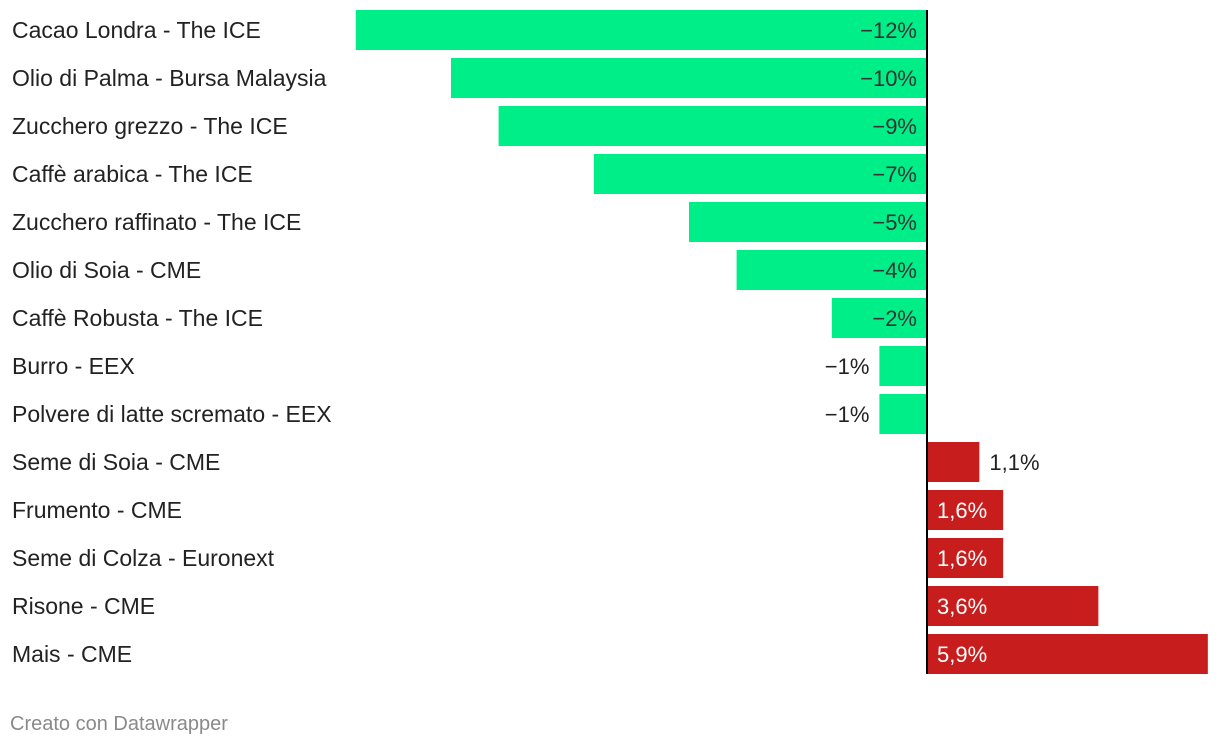 This screenshot has width=1220, height=750. What do you see at coordinates (169, 78) in the screenshot?
I see `category-label: Olio di Palma - Bursa Malaysia` at bounding box center [169, 78].